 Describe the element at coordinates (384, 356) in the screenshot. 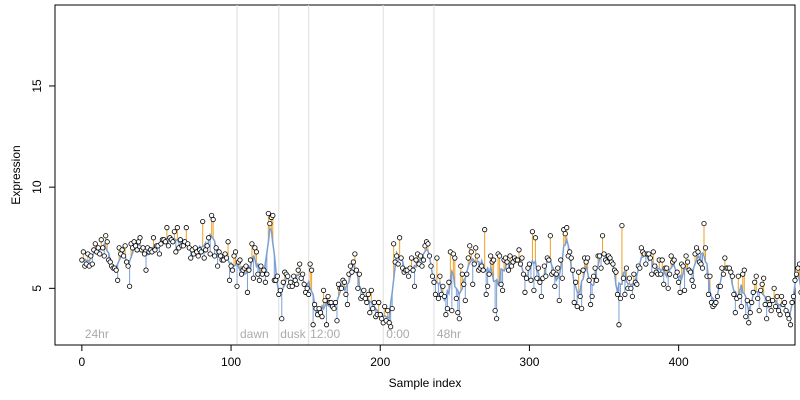

I see `x-axis: 0 100 200 300 400` at that location.